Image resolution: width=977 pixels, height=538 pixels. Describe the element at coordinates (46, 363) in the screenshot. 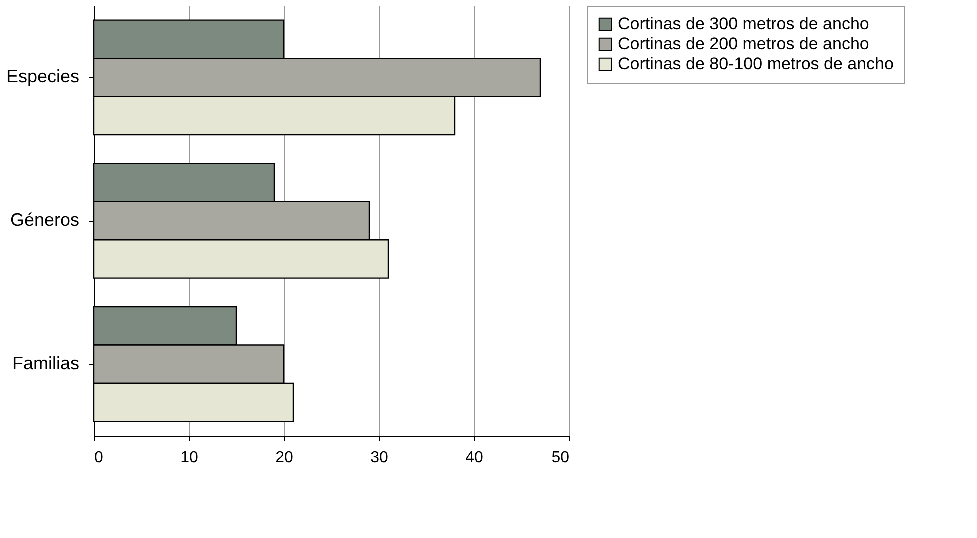

I see `y-tick-label: Familias` at that location.